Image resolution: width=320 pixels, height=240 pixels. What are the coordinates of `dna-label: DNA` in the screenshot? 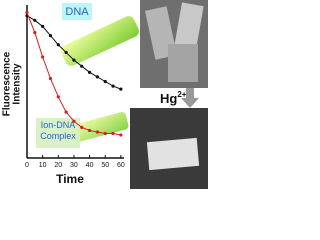 It's located at (77, 12).